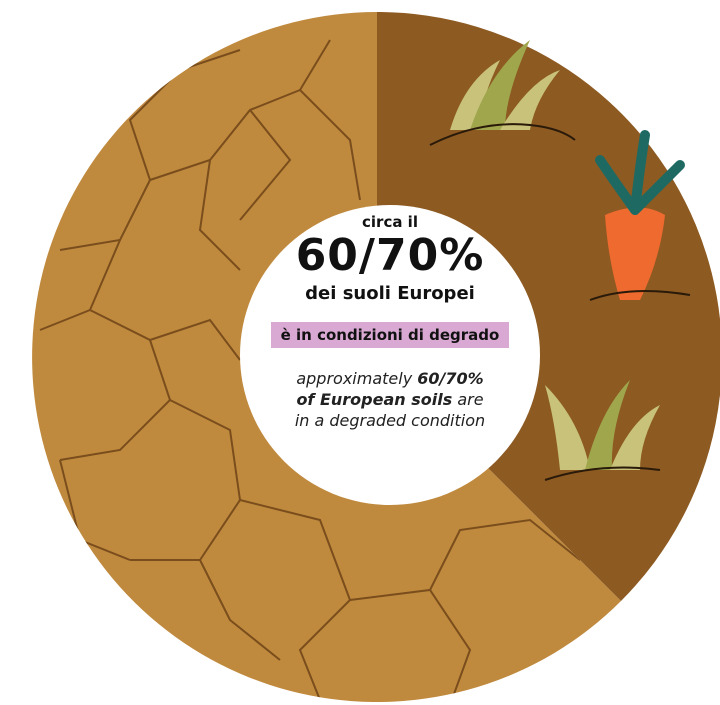  What do you see at coordinates (468, 399) in the screenshot?
I see `english-segment: are` at bounding box center [468, 399].